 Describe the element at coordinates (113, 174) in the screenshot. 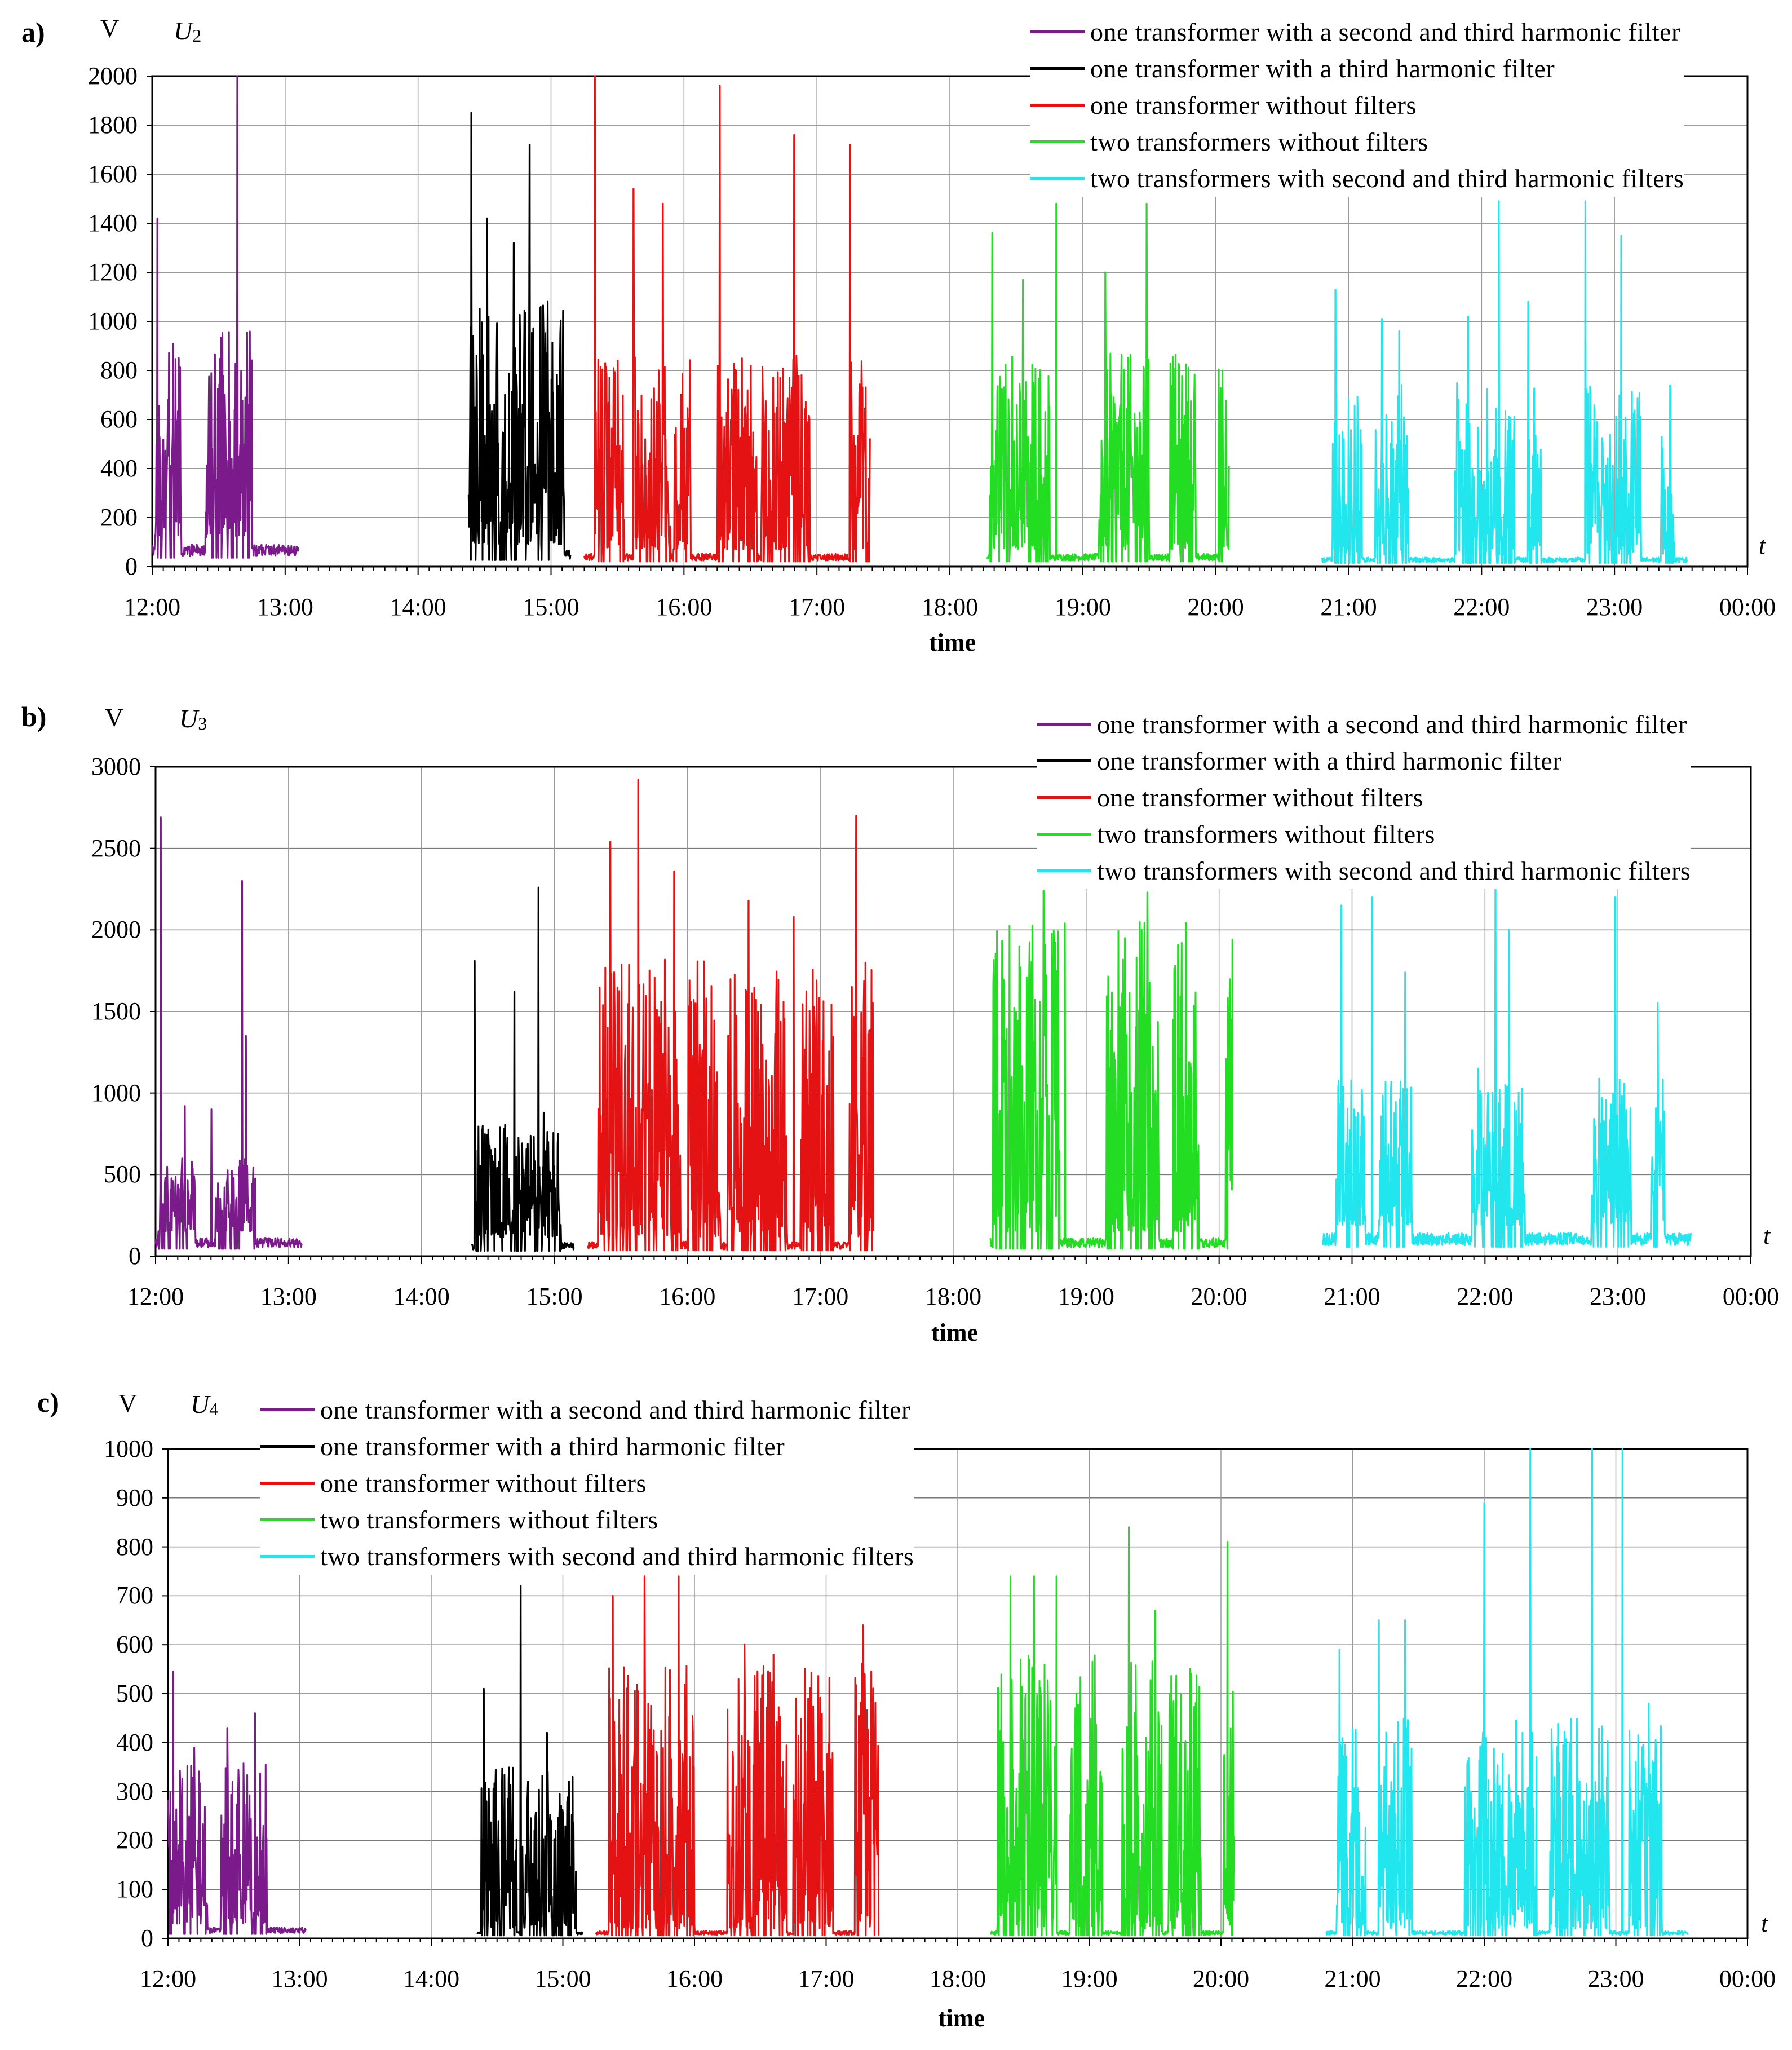

I see `y-tick-label: 1600` at that location.